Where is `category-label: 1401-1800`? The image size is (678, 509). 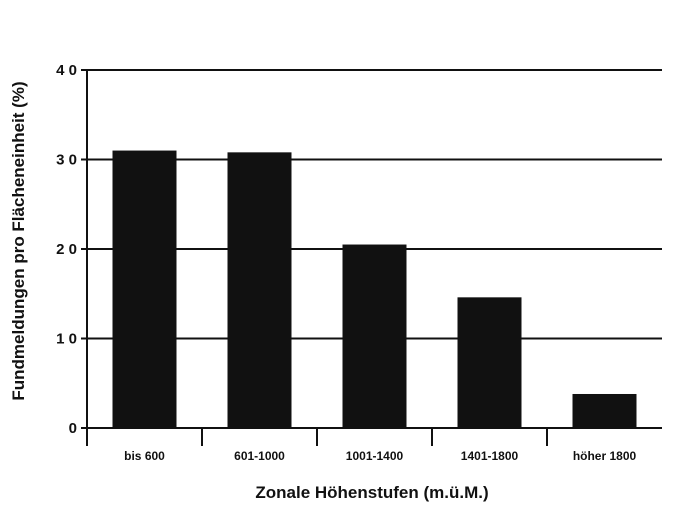
category-label: 1401-1800 is located at coordinates (490, 456).